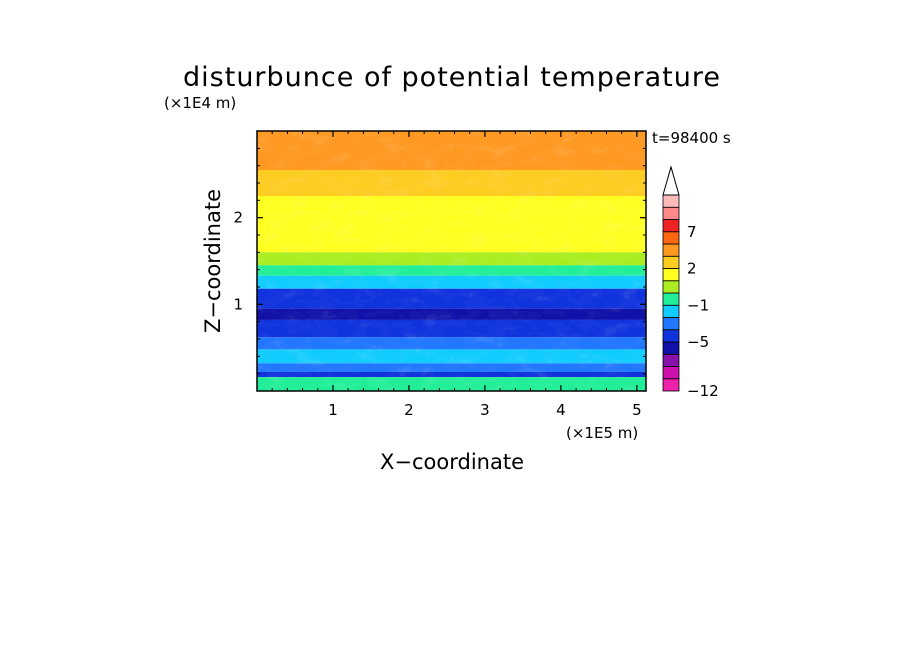  I want to click on chart-title: disturbunce of potential temperature, so click(452, 77).